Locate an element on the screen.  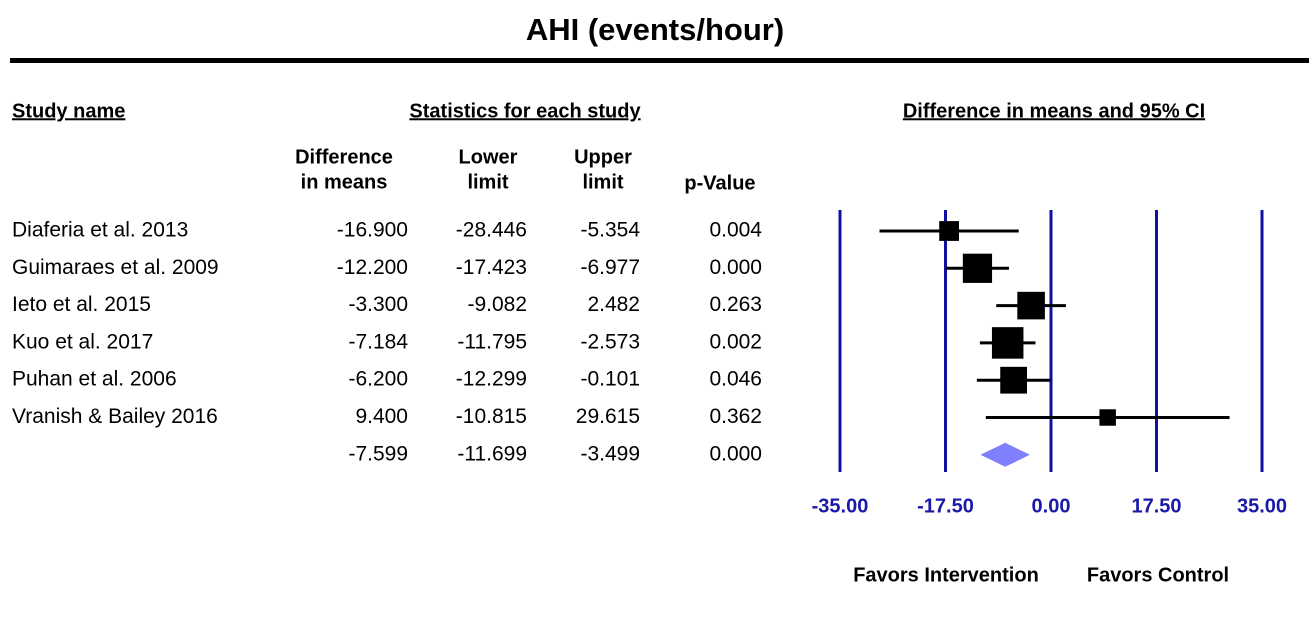
table-cell: -5.354 is located at coordinates (610, 230).